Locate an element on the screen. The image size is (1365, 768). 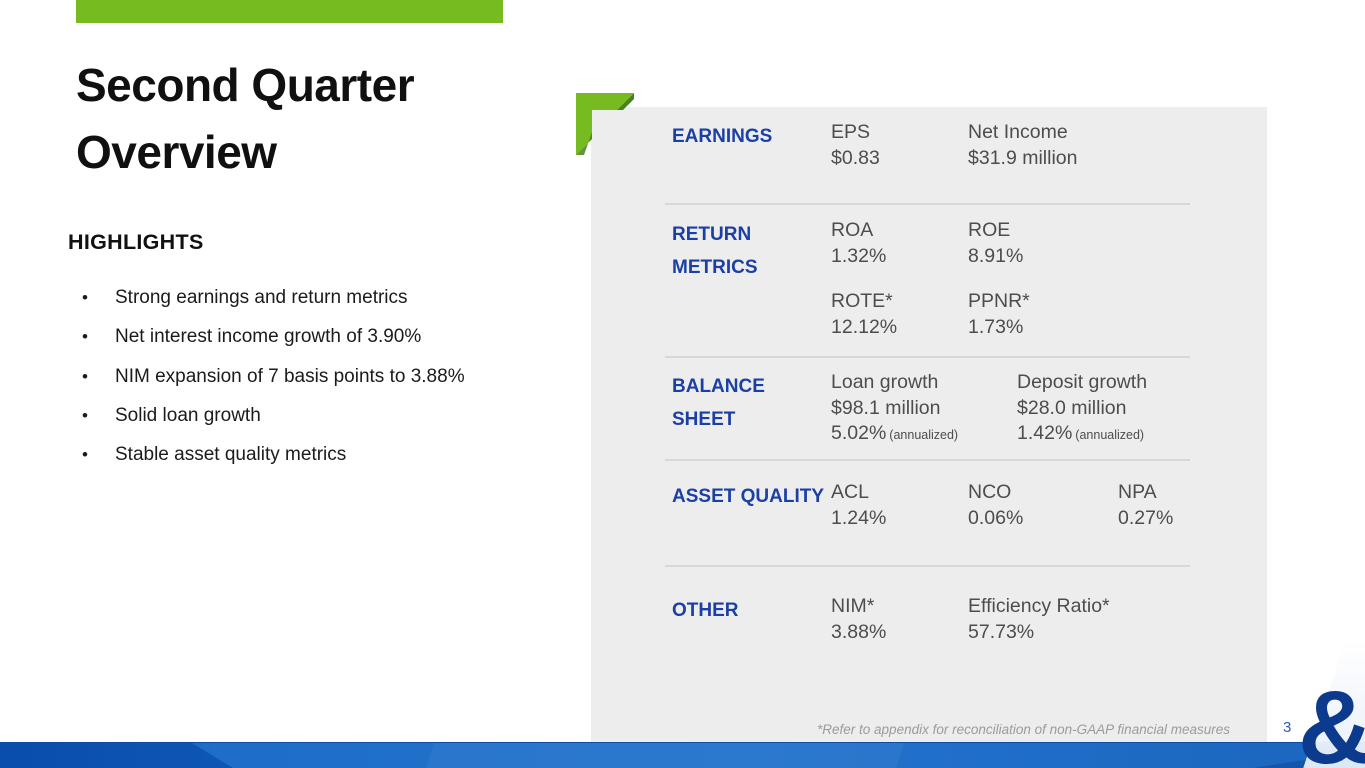
metric-roa: ROA 1.32% is located at coordinates (859, 243).